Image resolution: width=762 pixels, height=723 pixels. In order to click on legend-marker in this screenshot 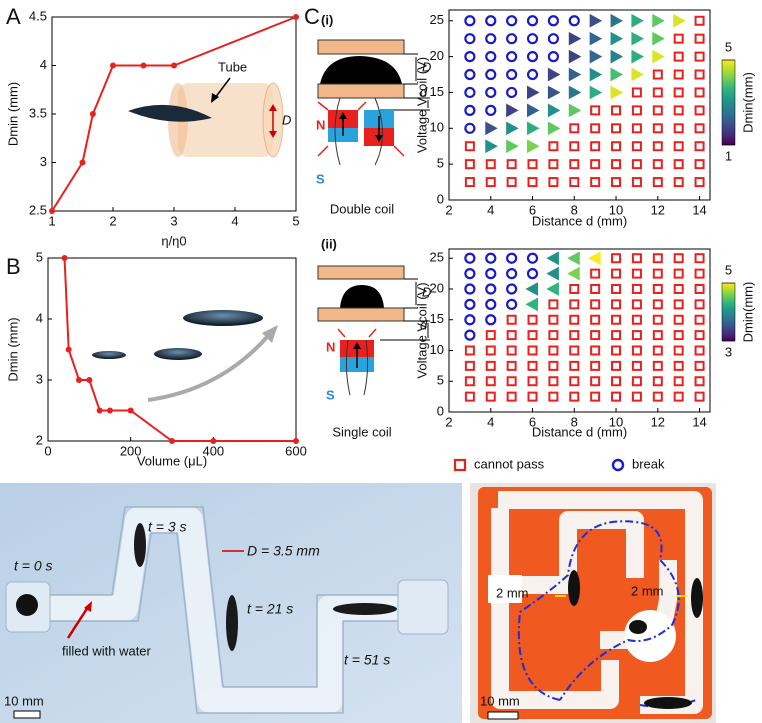, I will do `click(618, 465)`.